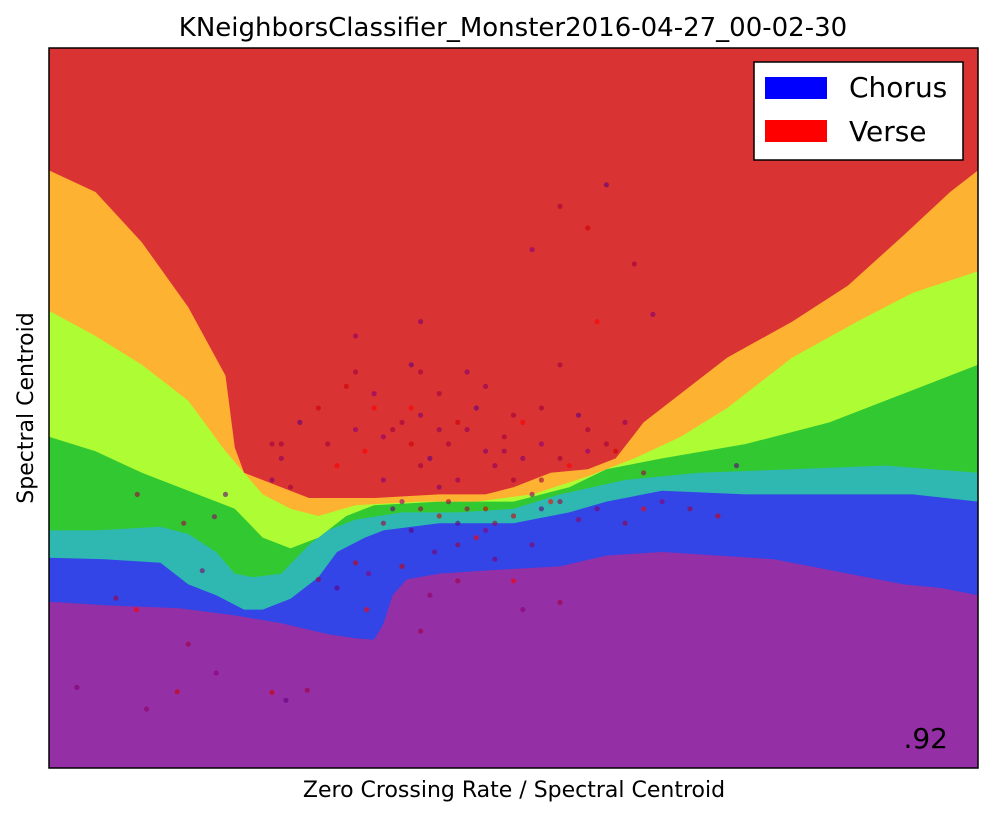  Describe the element at coordinates (796, 131) in the screenshot. I see `legend-swatch-verse` at that location.